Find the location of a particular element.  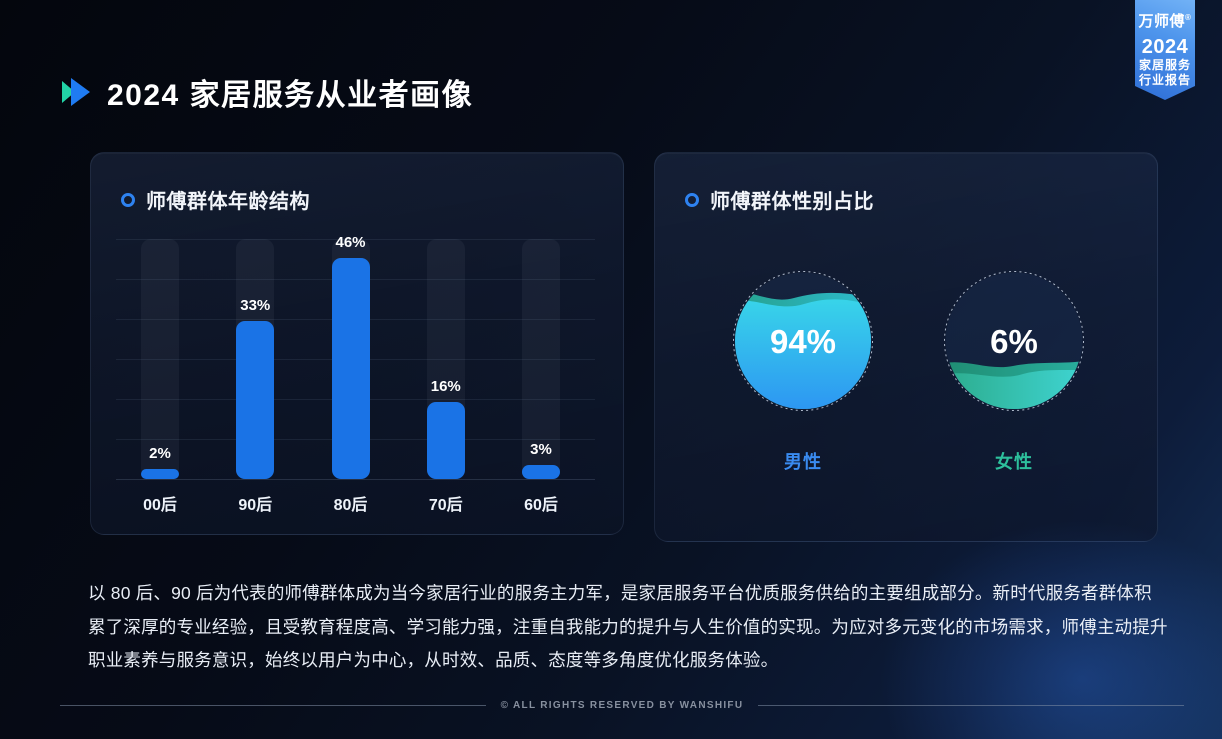

bar-column: 46% 80后 is located at coordinates (350, 374).